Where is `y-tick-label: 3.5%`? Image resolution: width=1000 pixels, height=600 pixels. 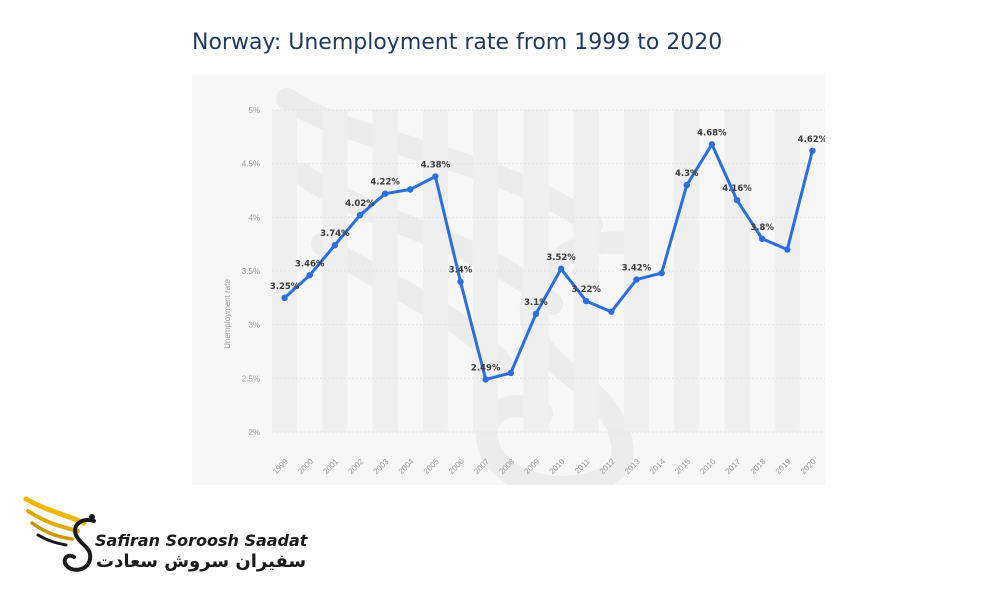 y-tick-label: 3.5% is located at coordinates (251, 271).